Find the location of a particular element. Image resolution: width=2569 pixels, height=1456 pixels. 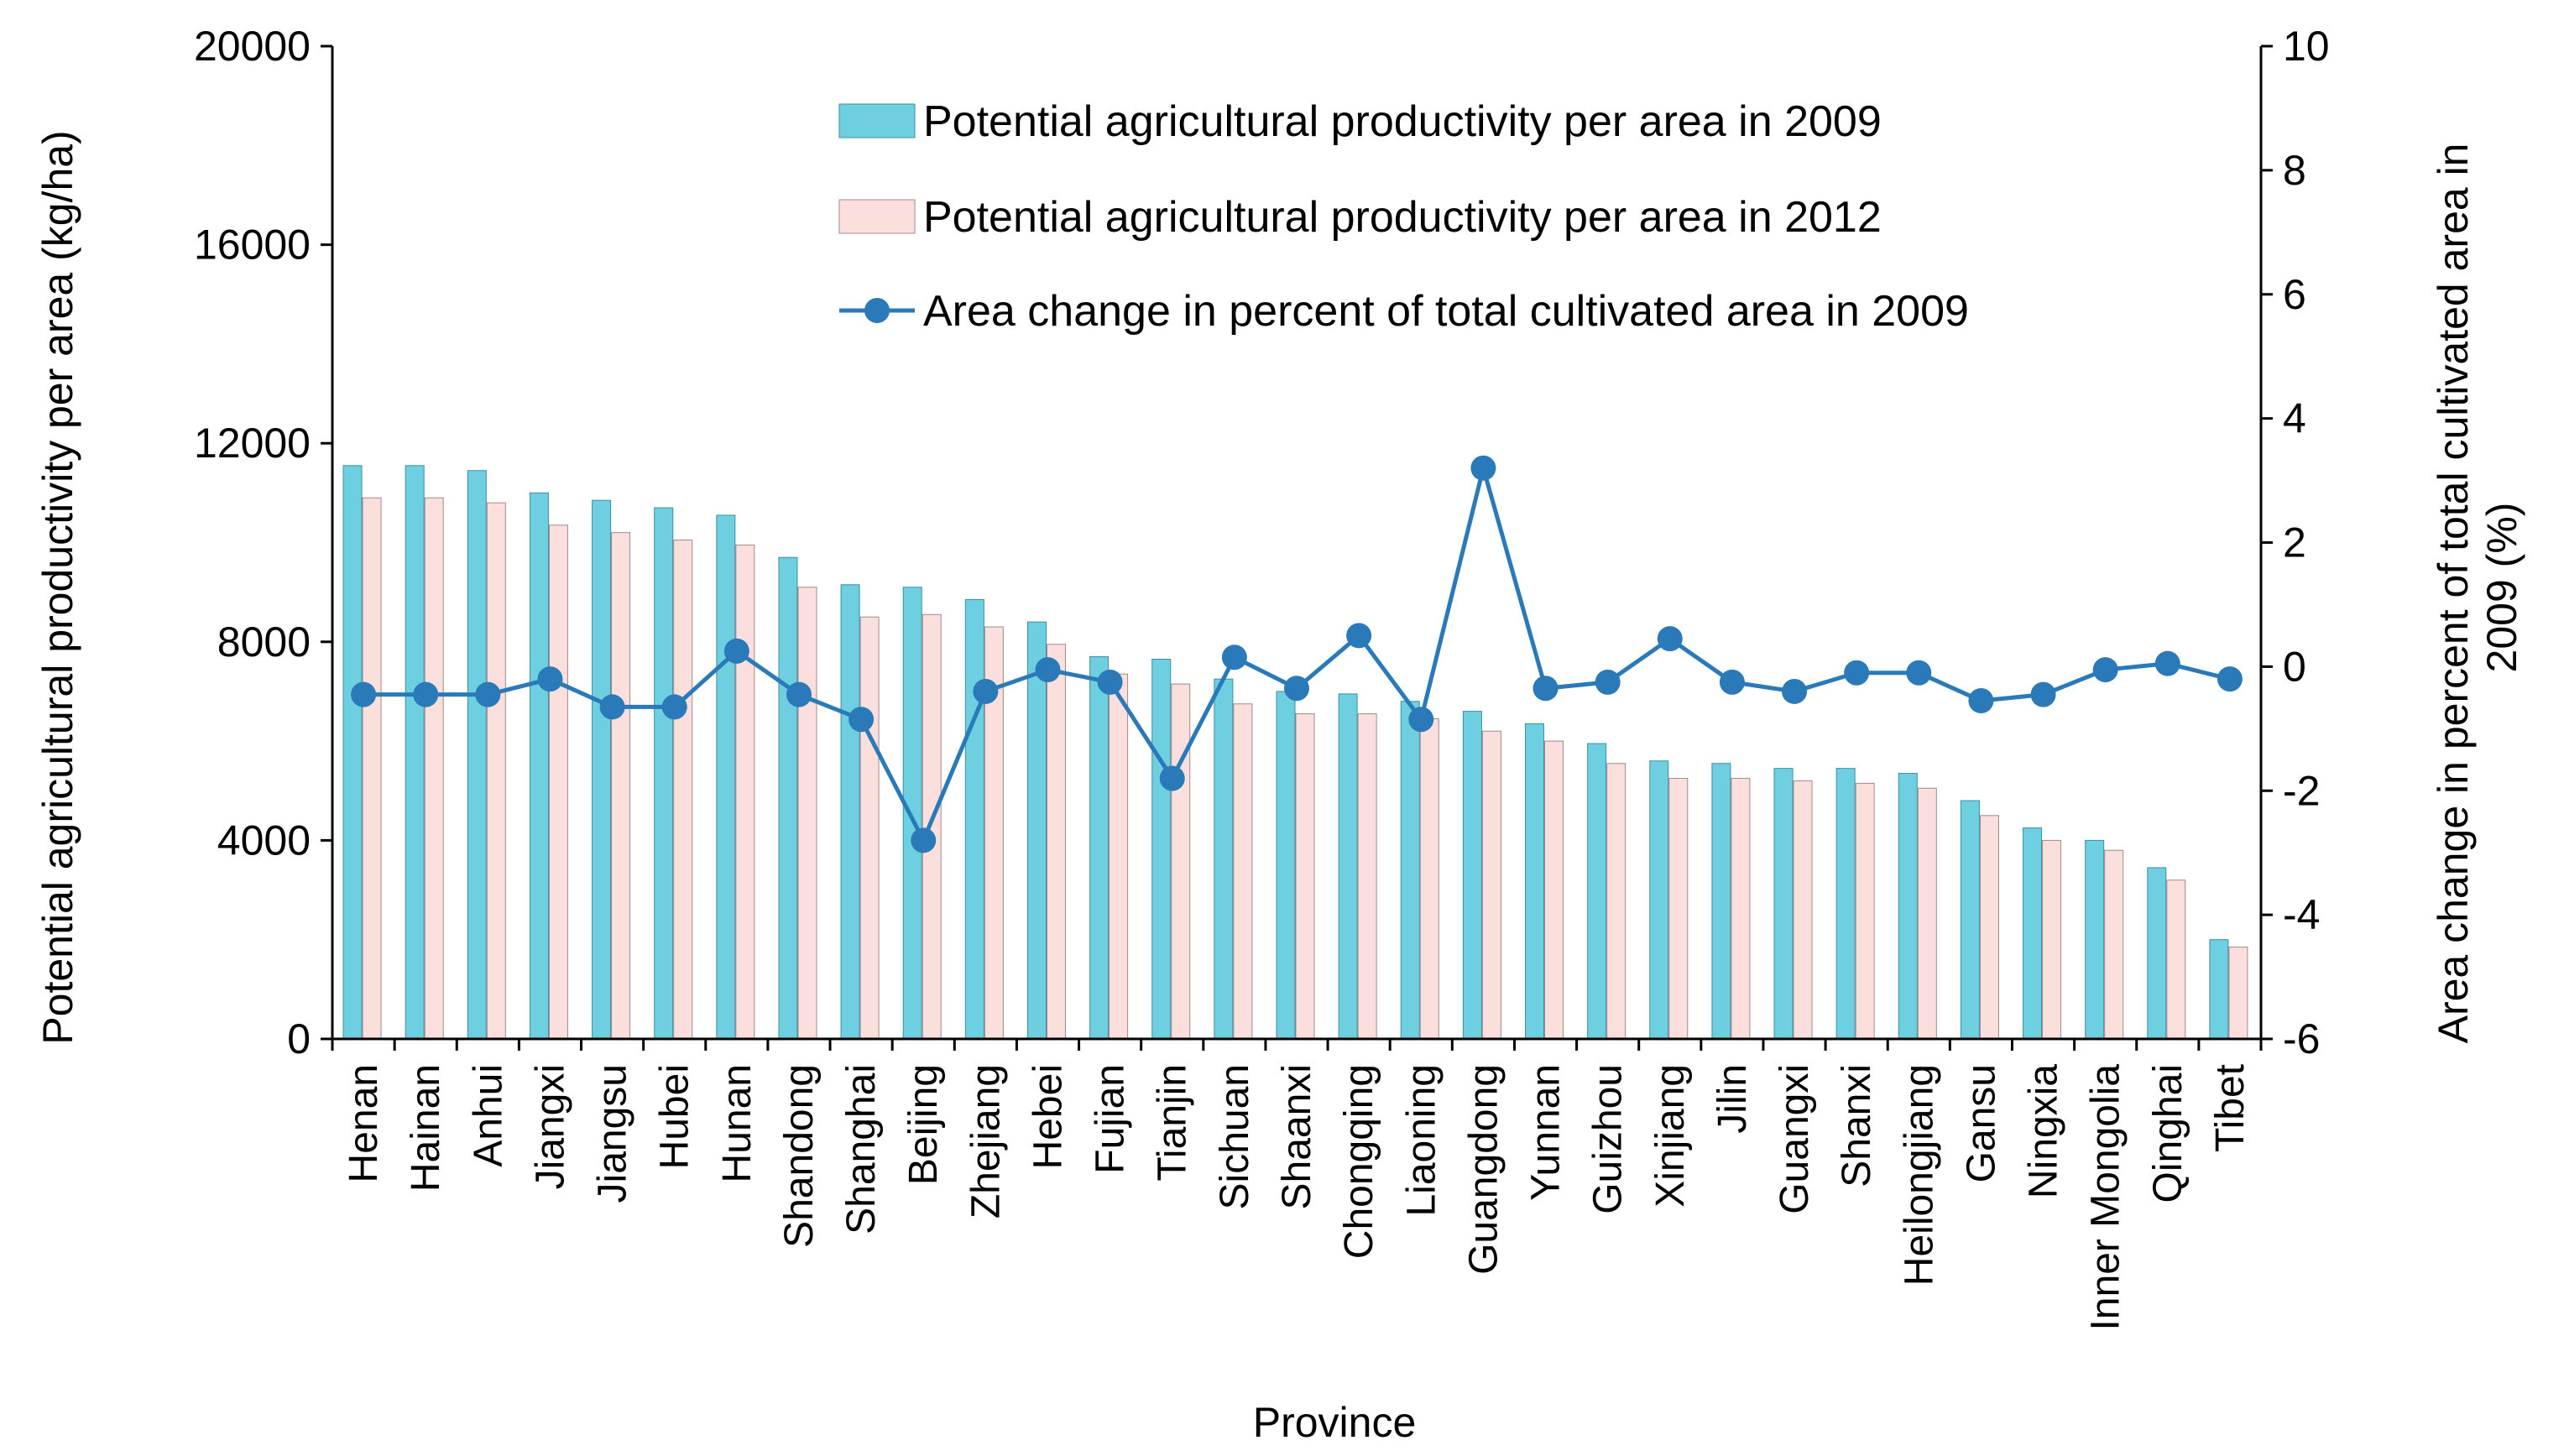

y-right-tick-label: 8 is located at coordinates (2294, 170).